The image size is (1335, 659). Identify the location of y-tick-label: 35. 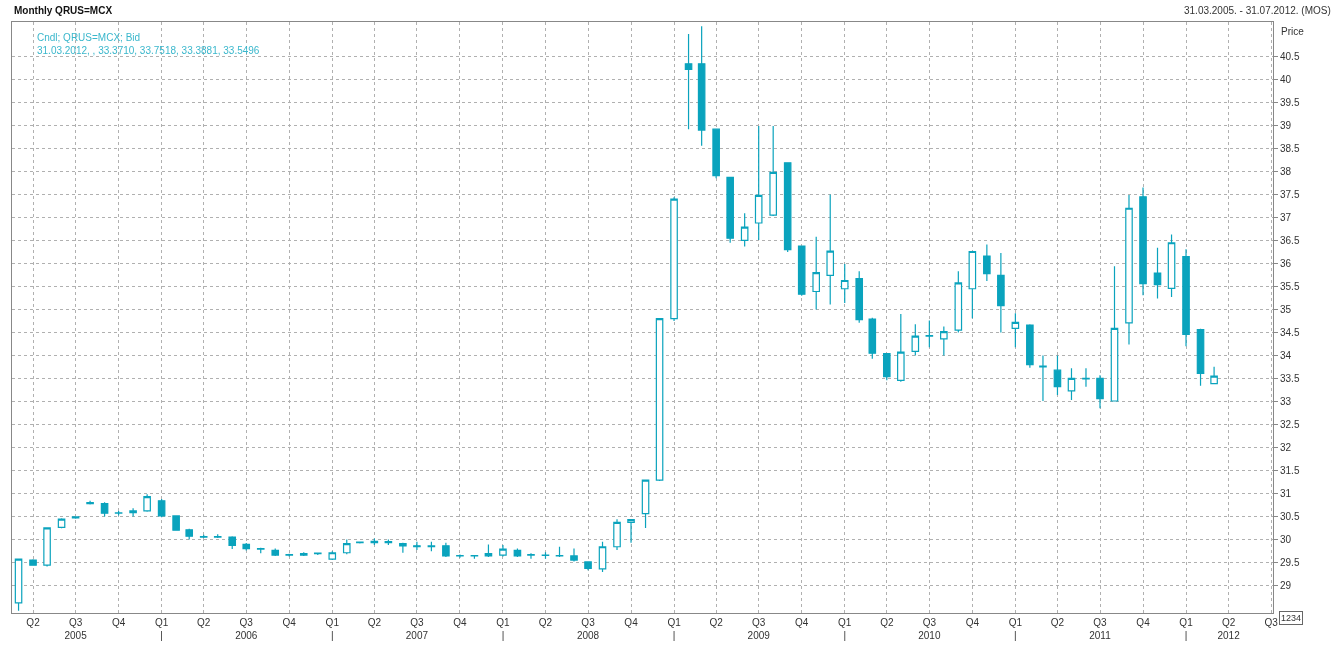
(1286, 309).